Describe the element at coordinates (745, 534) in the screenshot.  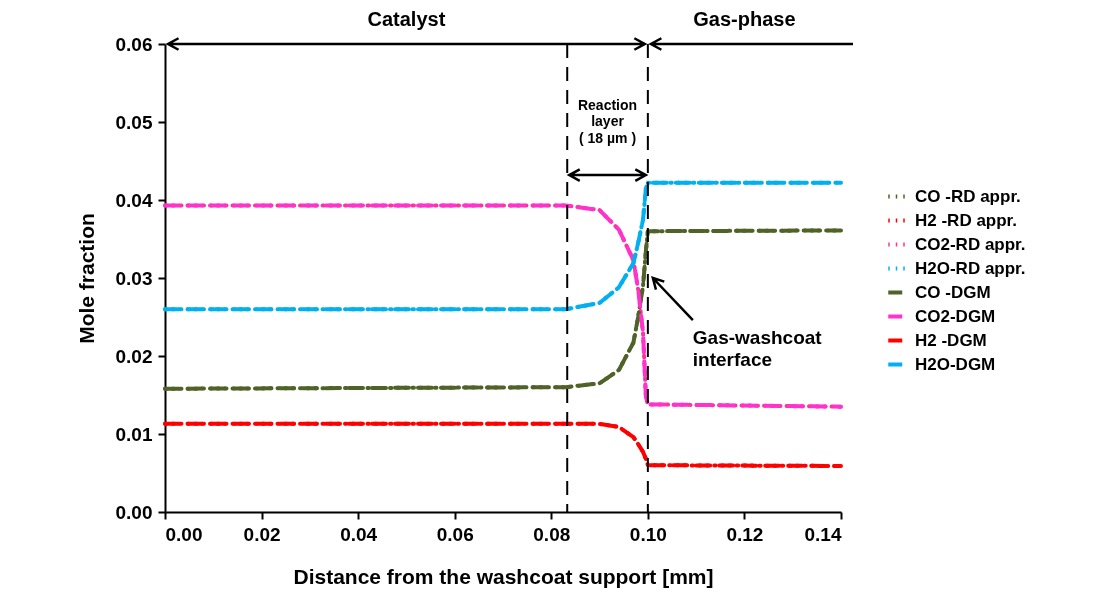
I see `x-tick-label: 0.12` at that location.